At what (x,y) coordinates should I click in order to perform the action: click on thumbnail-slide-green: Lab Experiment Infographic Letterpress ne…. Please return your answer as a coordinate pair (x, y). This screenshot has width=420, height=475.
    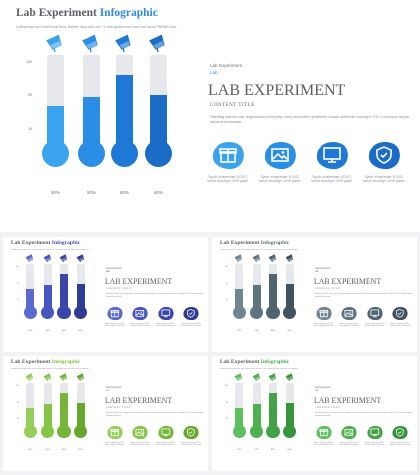
    Looking at the image, I should click on (314, 413).